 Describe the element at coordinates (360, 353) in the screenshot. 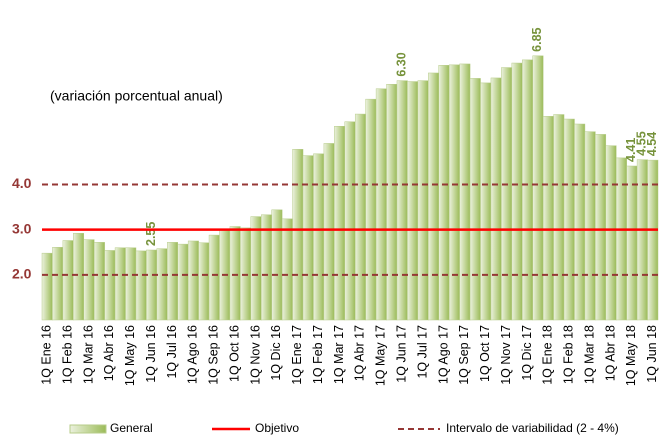

I see `x-tick-label: 1Q Abr 17` at that location.